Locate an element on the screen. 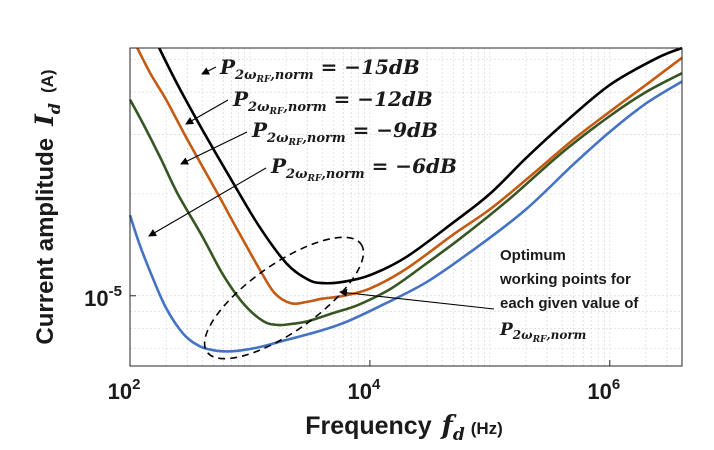  annotation-sub2: ,norm is located at coordinates (565, 335).